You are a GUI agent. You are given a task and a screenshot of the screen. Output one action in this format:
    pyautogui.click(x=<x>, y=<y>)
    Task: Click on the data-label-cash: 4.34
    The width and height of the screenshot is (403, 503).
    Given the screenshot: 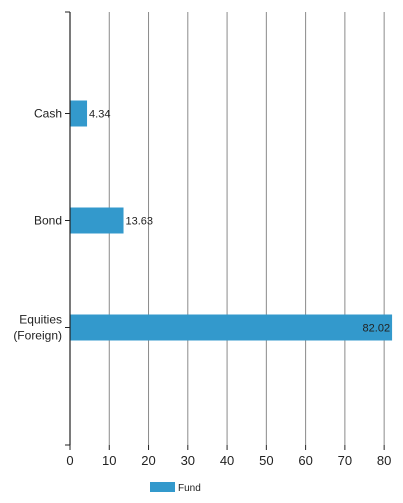 What is the action you would take?
    pyautogui.click(x=99, y=115)
    